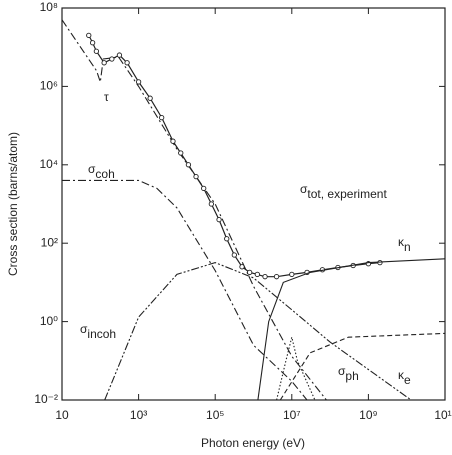 This screenshot has width=452, height=455. Describe the element at coordinates (215, 415) in the screenshot. I see `x-tick-label: 10⁵` at that location.